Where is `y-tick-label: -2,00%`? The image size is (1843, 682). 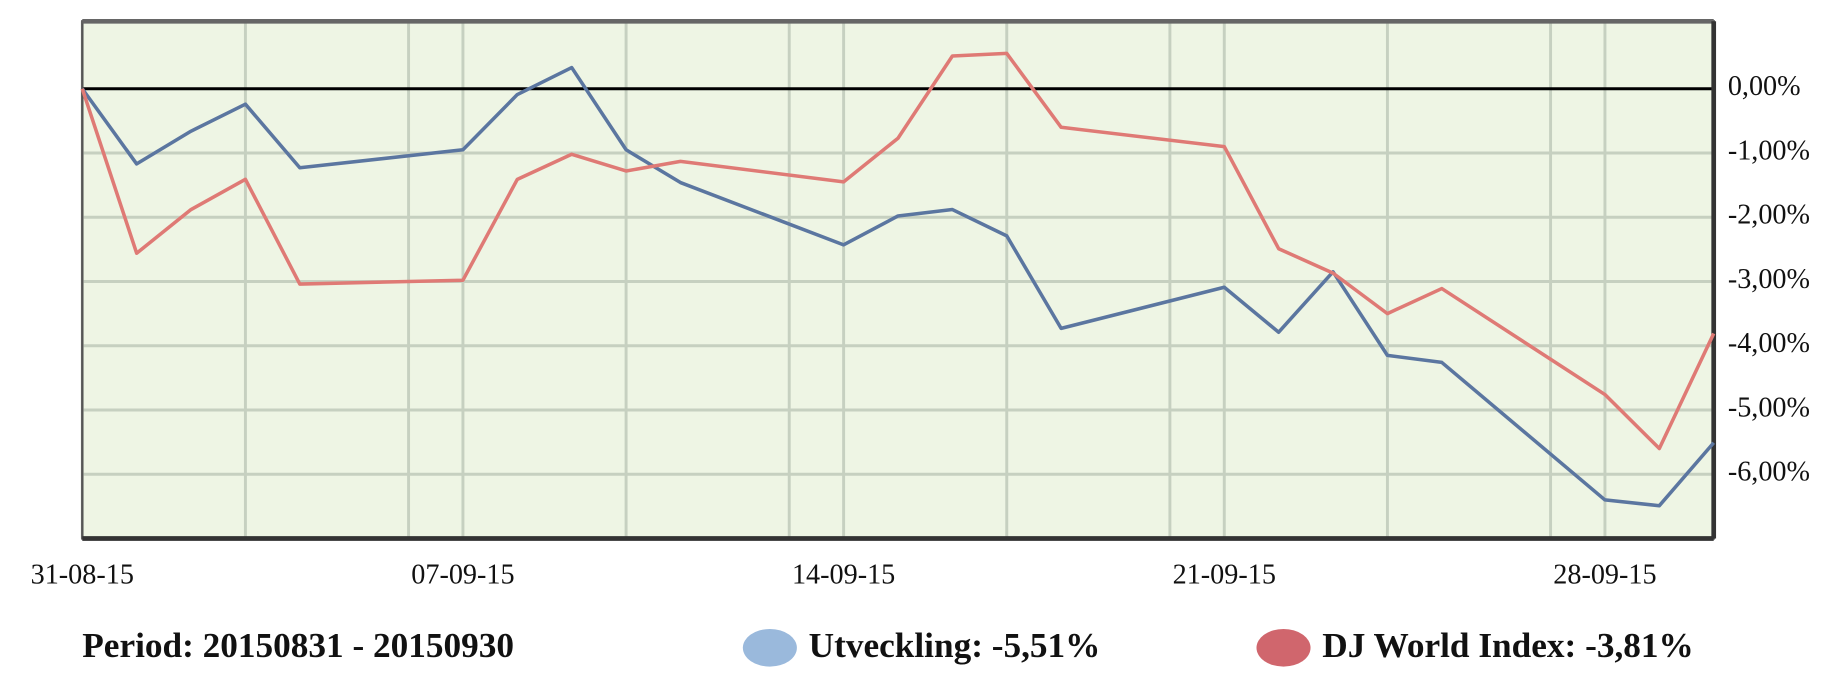 y-tick-label: -2,00% is located at coordinates (1769, 215).